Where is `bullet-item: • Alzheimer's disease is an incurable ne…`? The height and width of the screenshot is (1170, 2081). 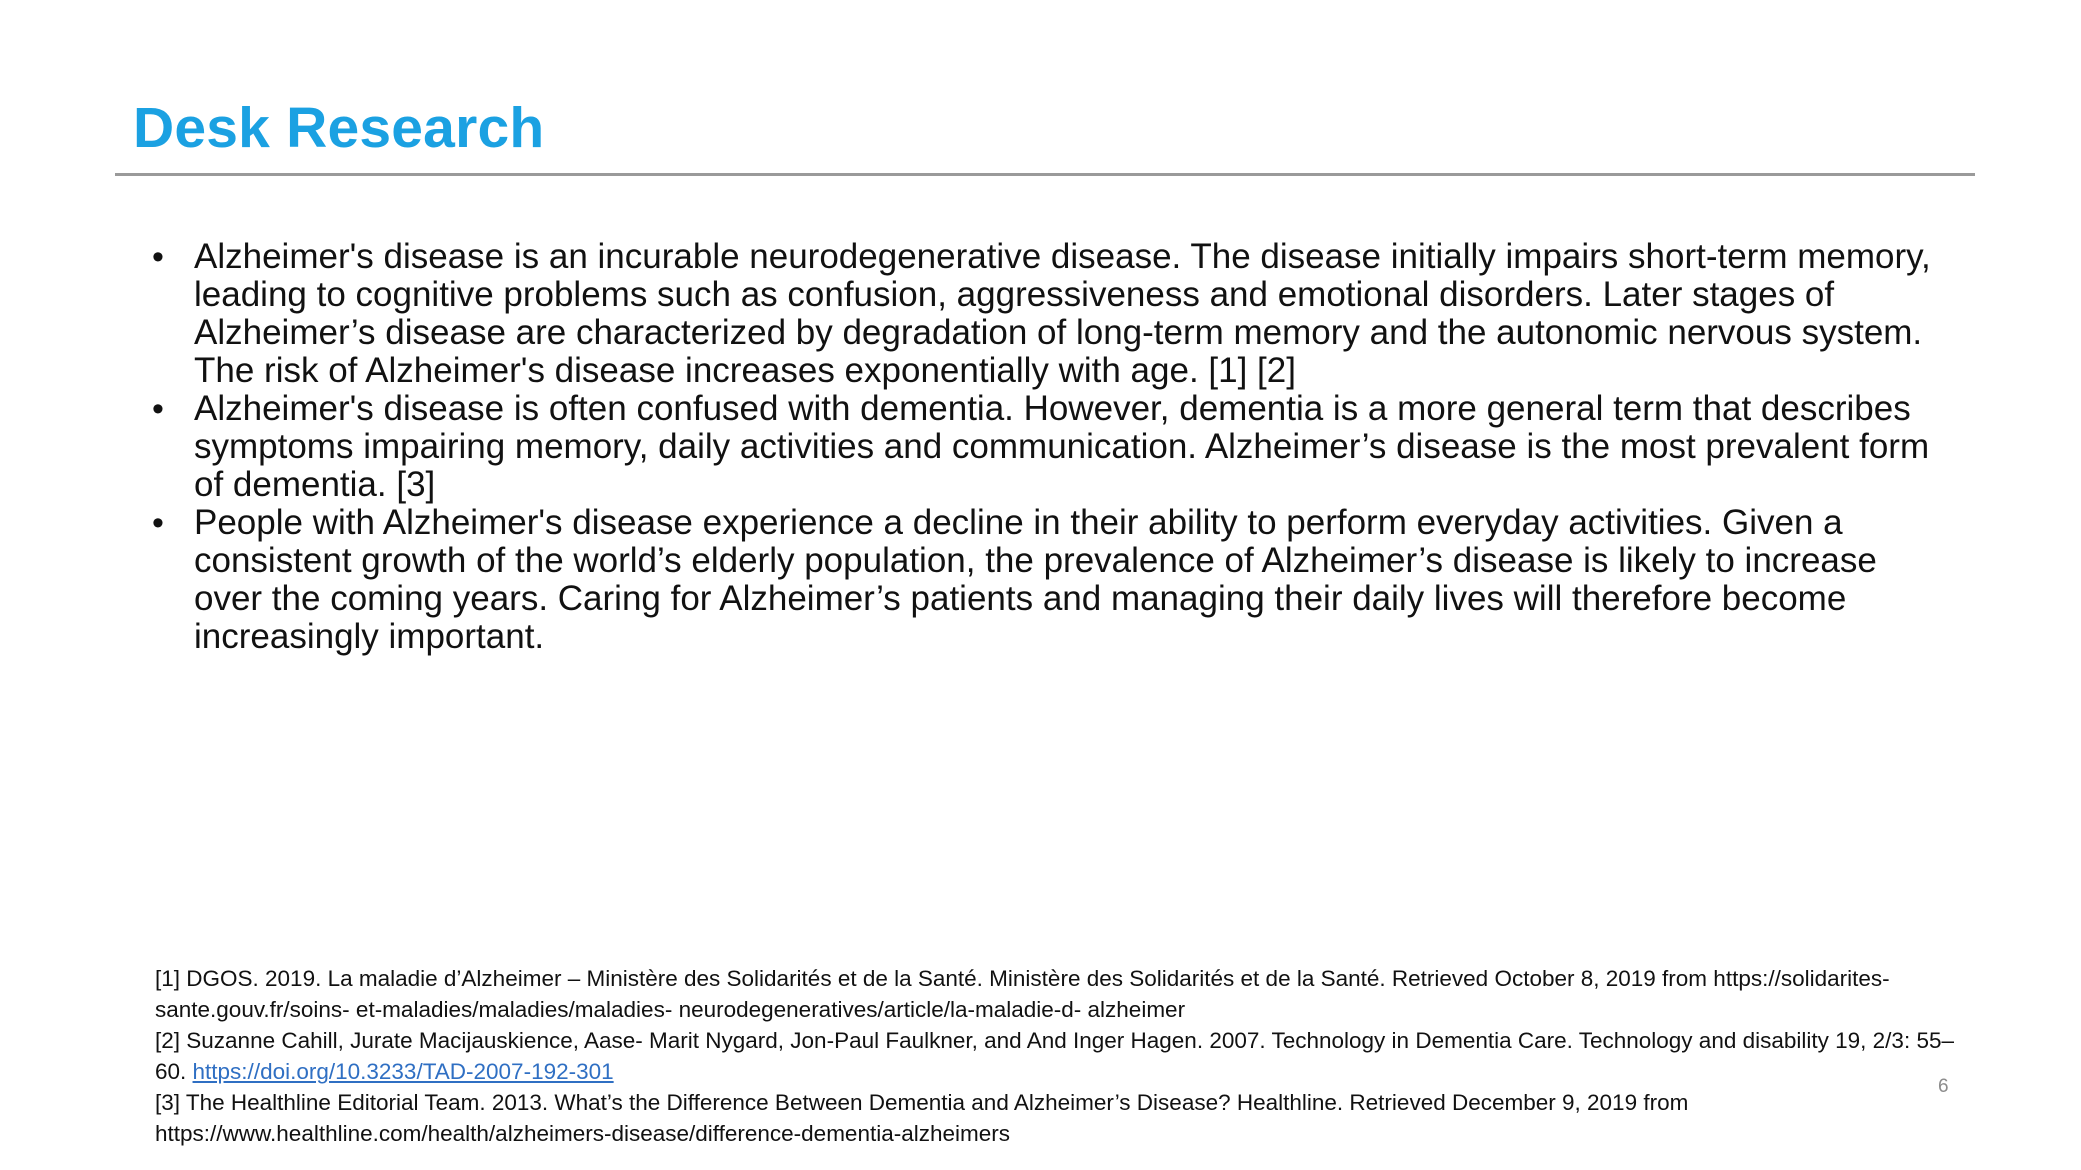
bullet-item: • Alzheimer's disease is an incurable ne… is located at coordinates (1048, 314).